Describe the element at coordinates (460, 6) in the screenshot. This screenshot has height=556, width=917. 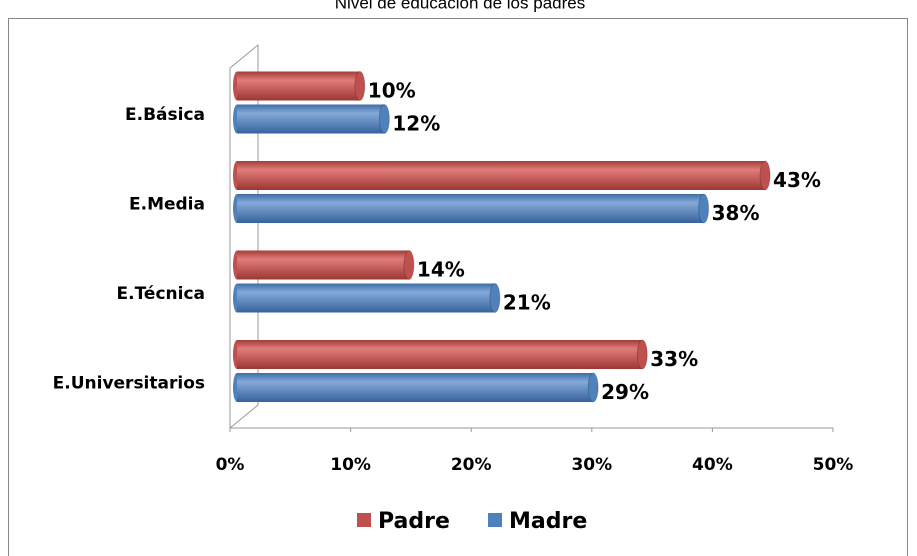
I see `chart-title: Nivel de educación de los padres` at that location.